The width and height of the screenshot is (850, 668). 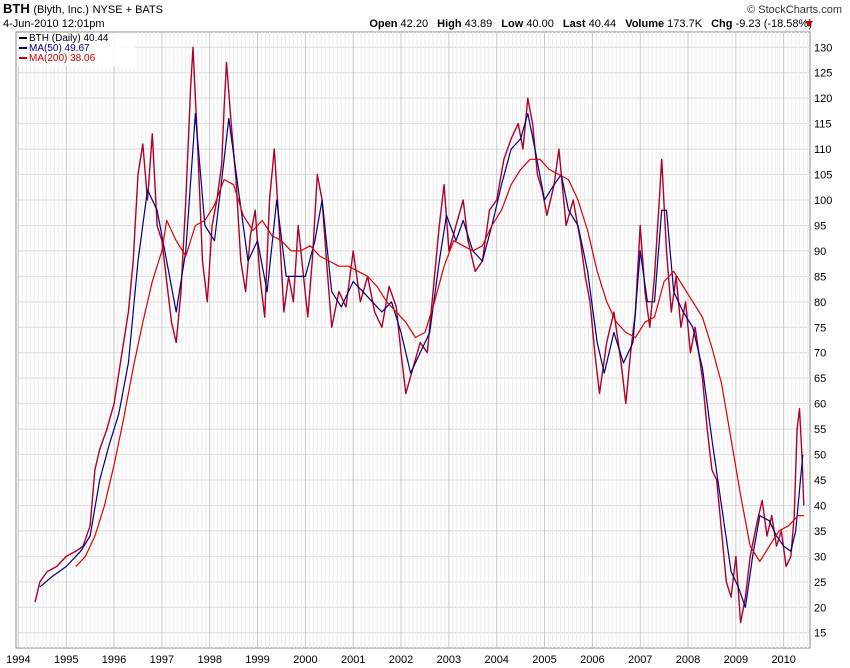 I want to click on y-tick-label: 45, so click(x=820, y=481).